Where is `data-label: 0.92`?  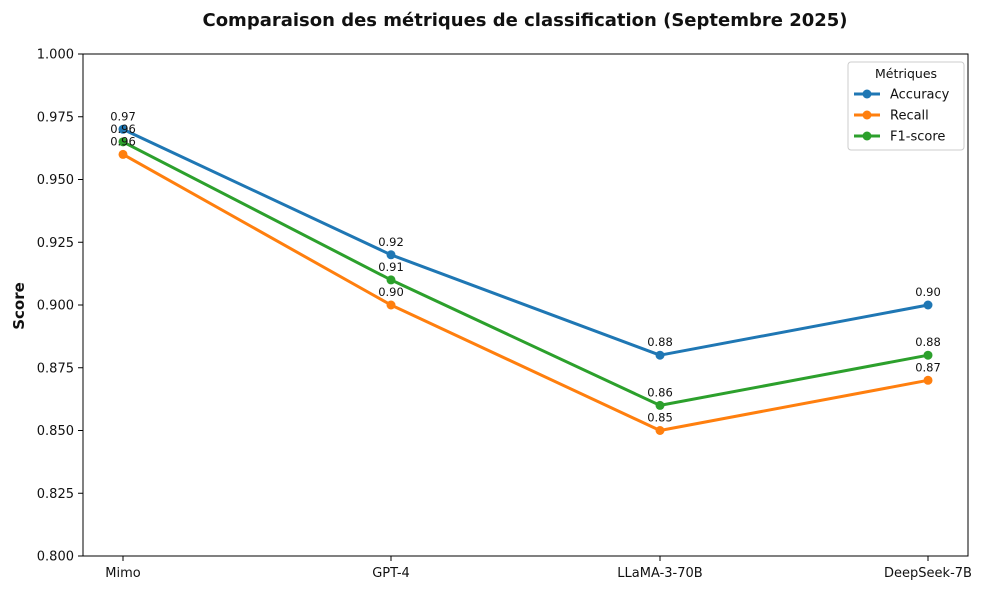
data-label: 0.92 is located at coordinates (391, 242).